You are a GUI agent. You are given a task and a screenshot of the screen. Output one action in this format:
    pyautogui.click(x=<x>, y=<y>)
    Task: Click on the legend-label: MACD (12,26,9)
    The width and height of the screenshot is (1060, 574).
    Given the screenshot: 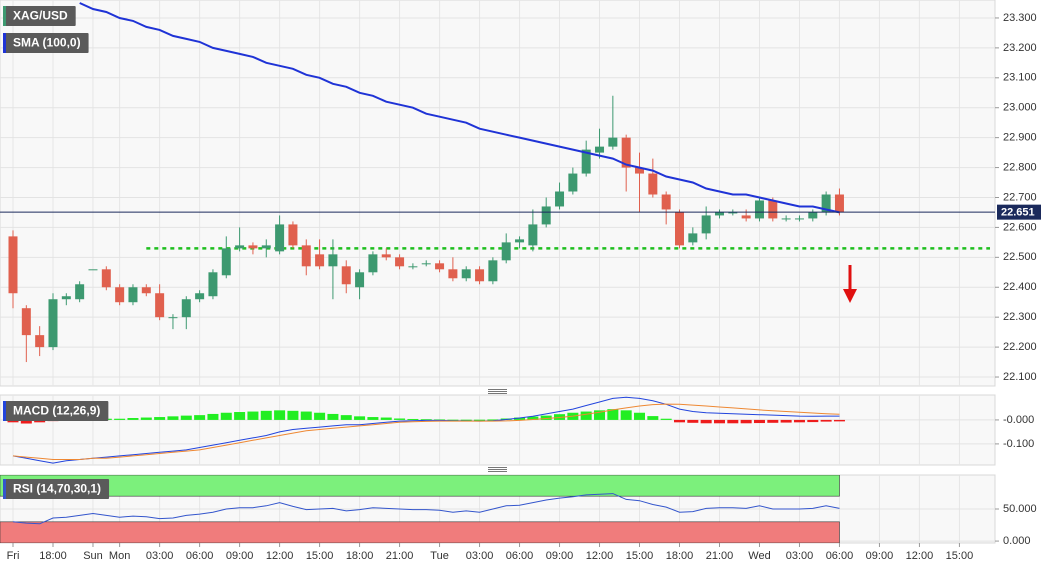 What is the action you would take?
    pyautogui.click(x=56, y=411)
    